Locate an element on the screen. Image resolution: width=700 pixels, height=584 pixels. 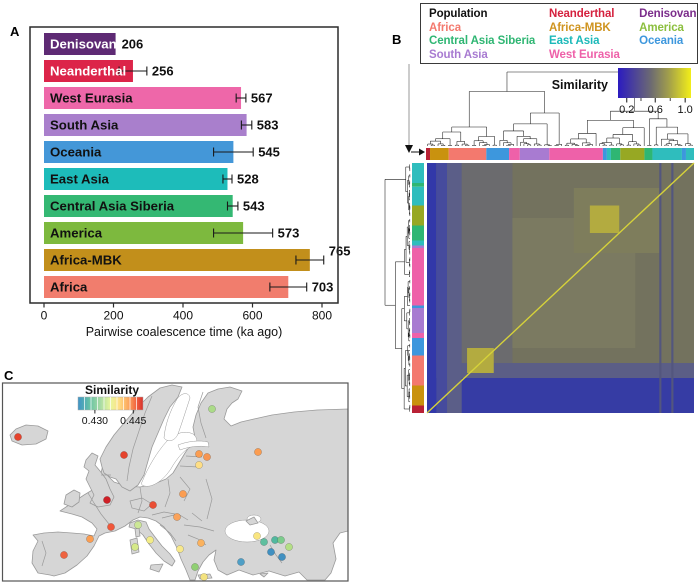
panel-b-label: B is located at coordinates (397, 39).